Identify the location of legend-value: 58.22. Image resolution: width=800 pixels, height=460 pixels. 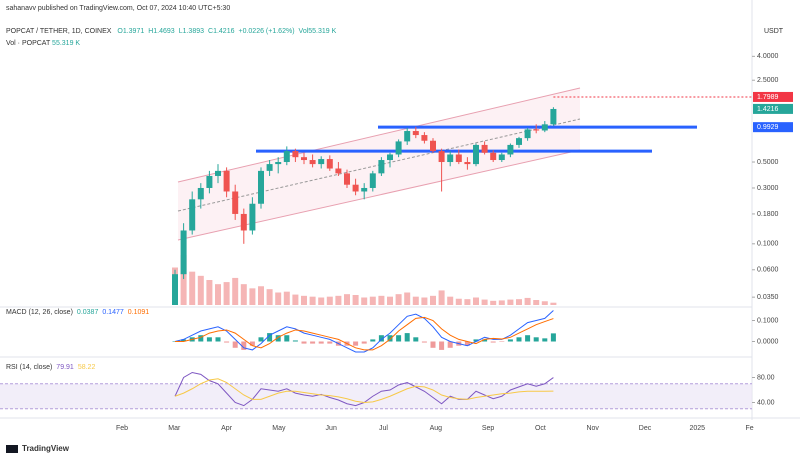
(87, 367).